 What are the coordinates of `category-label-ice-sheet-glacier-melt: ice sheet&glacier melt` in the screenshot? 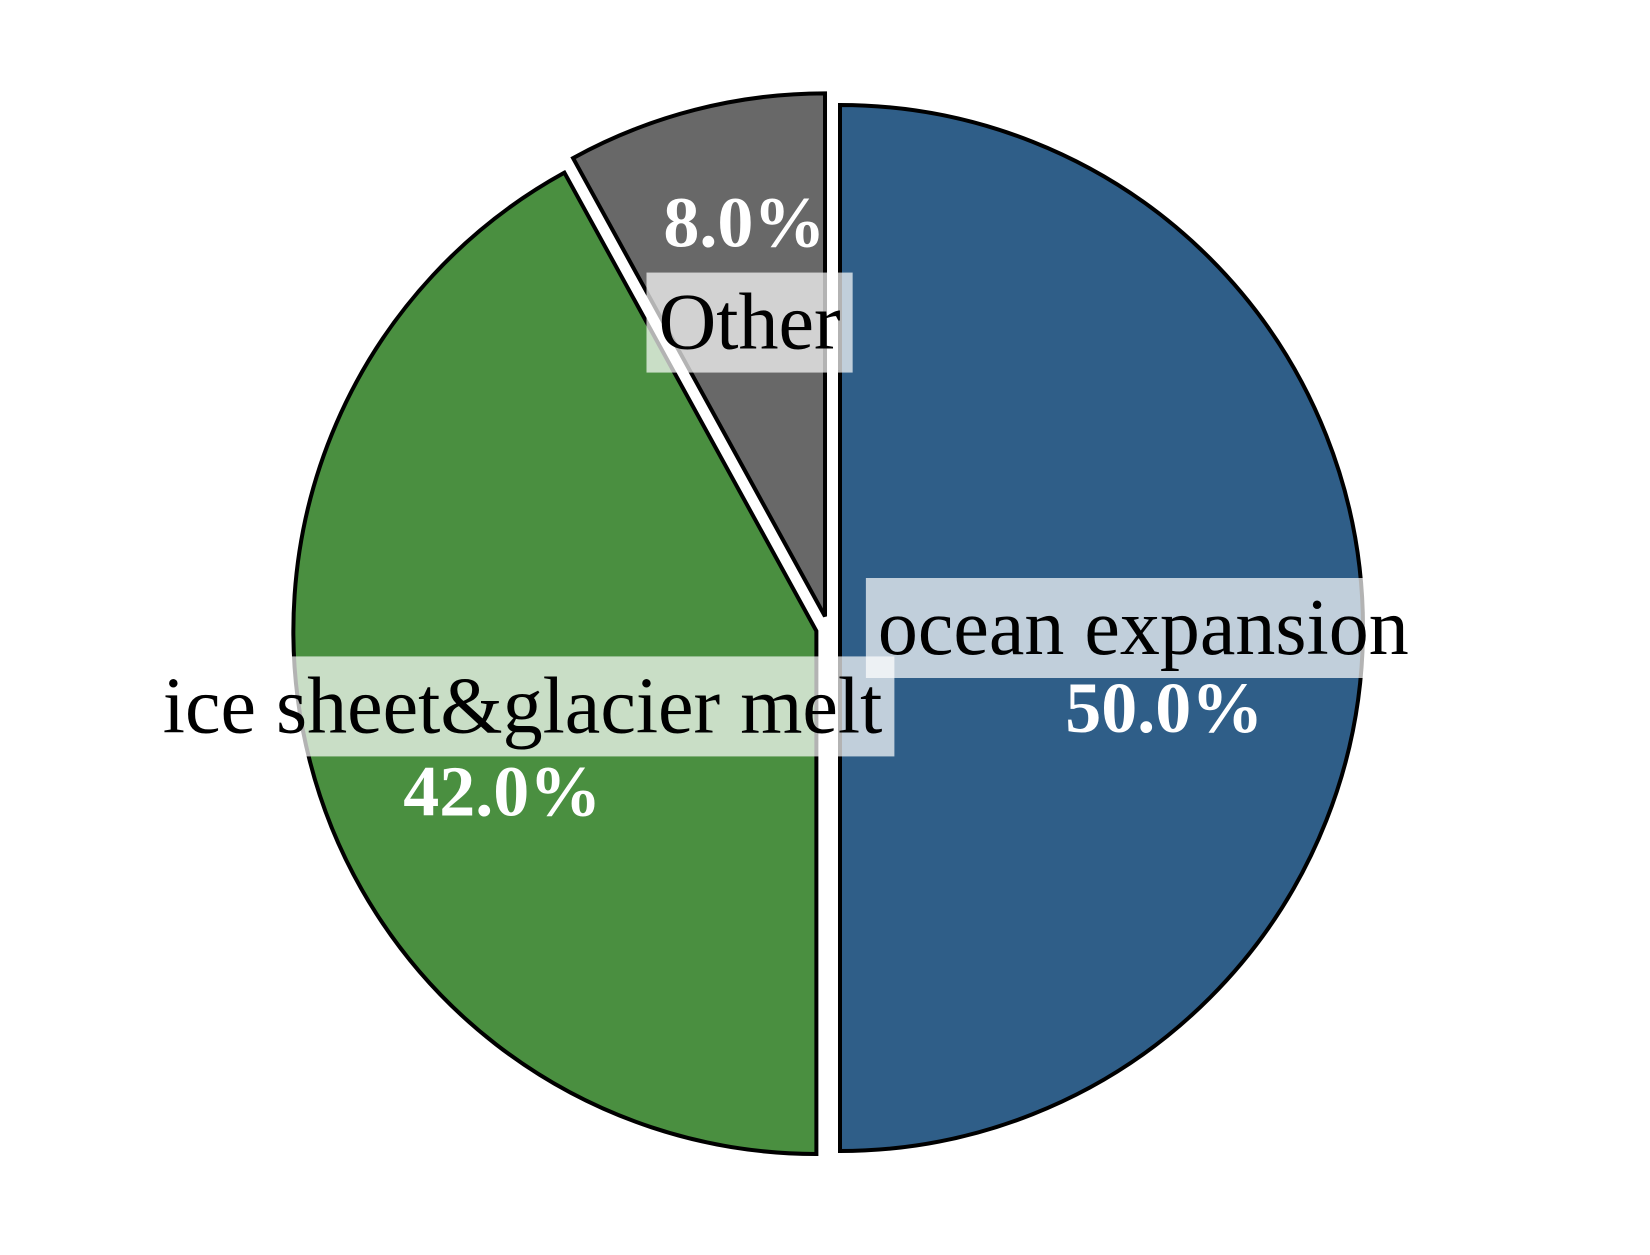 It's located at (523, 706).